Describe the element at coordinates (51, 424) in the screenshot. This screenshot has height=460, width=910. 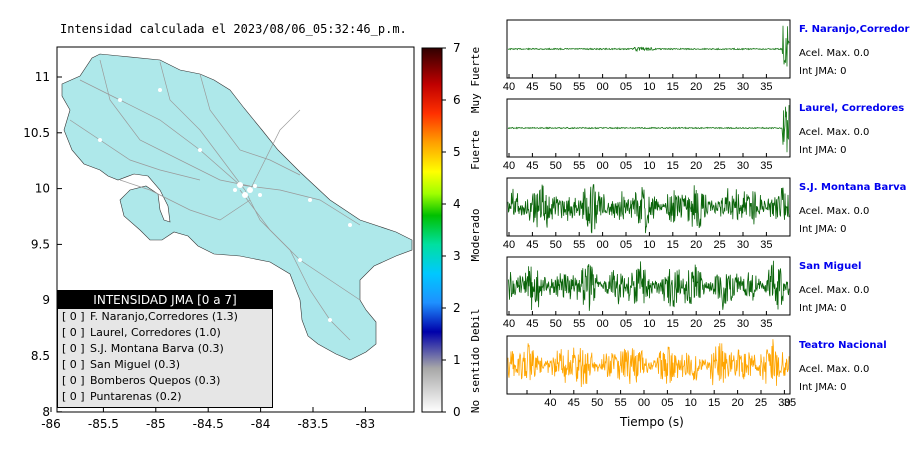
I see `map-x-tick-label: -86` at that location.